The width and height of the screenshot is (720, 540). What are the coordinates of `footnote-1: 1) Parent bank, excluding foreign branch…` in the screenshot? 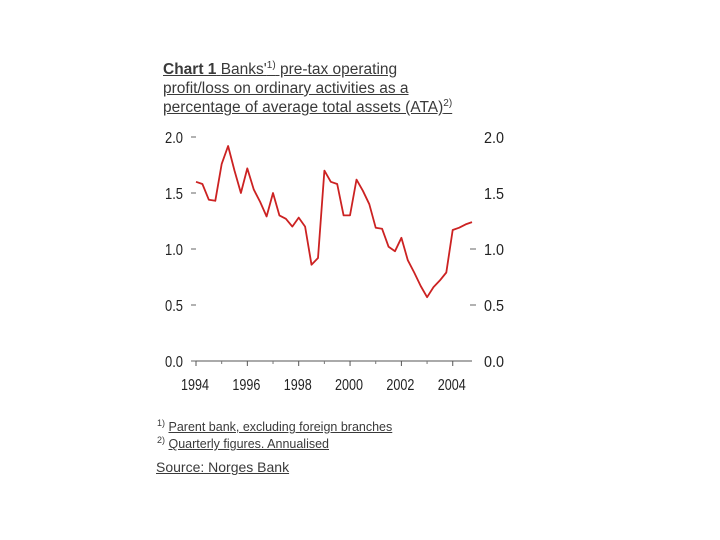 It's located at (275, 426).